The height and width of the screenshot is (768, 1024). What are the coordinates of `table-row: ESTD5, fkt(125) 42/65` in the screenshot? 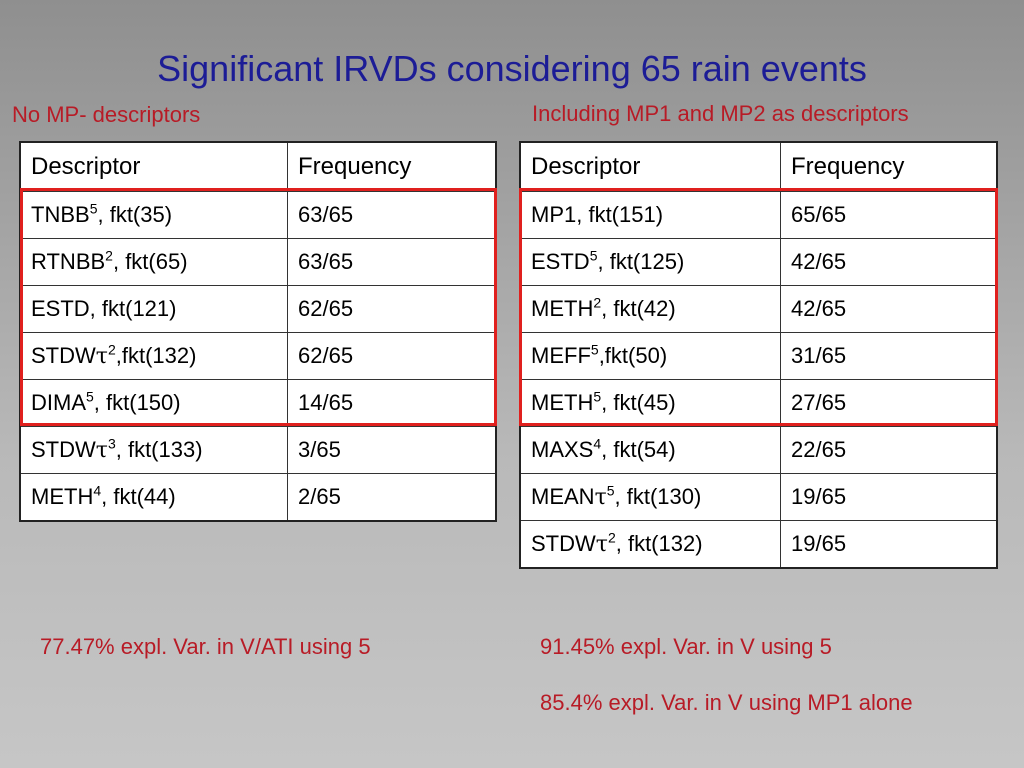 It's located at (758, 262).